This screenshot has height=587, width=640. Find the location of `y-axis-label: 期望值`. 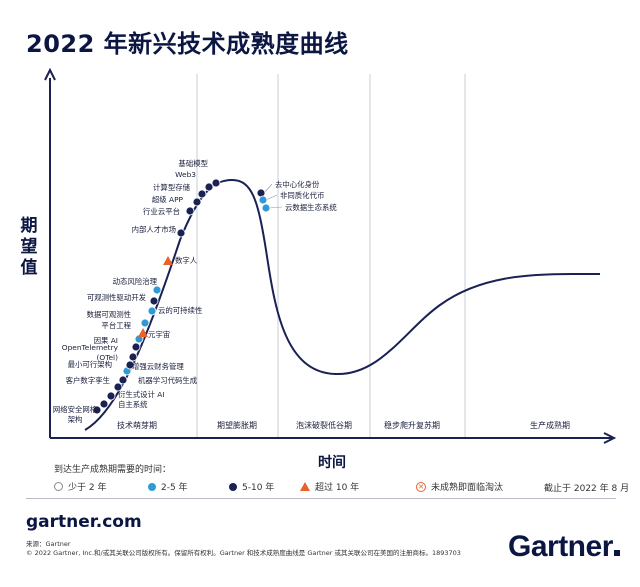

y-axis-label: 期望值 is located at coordinates (29, 247).